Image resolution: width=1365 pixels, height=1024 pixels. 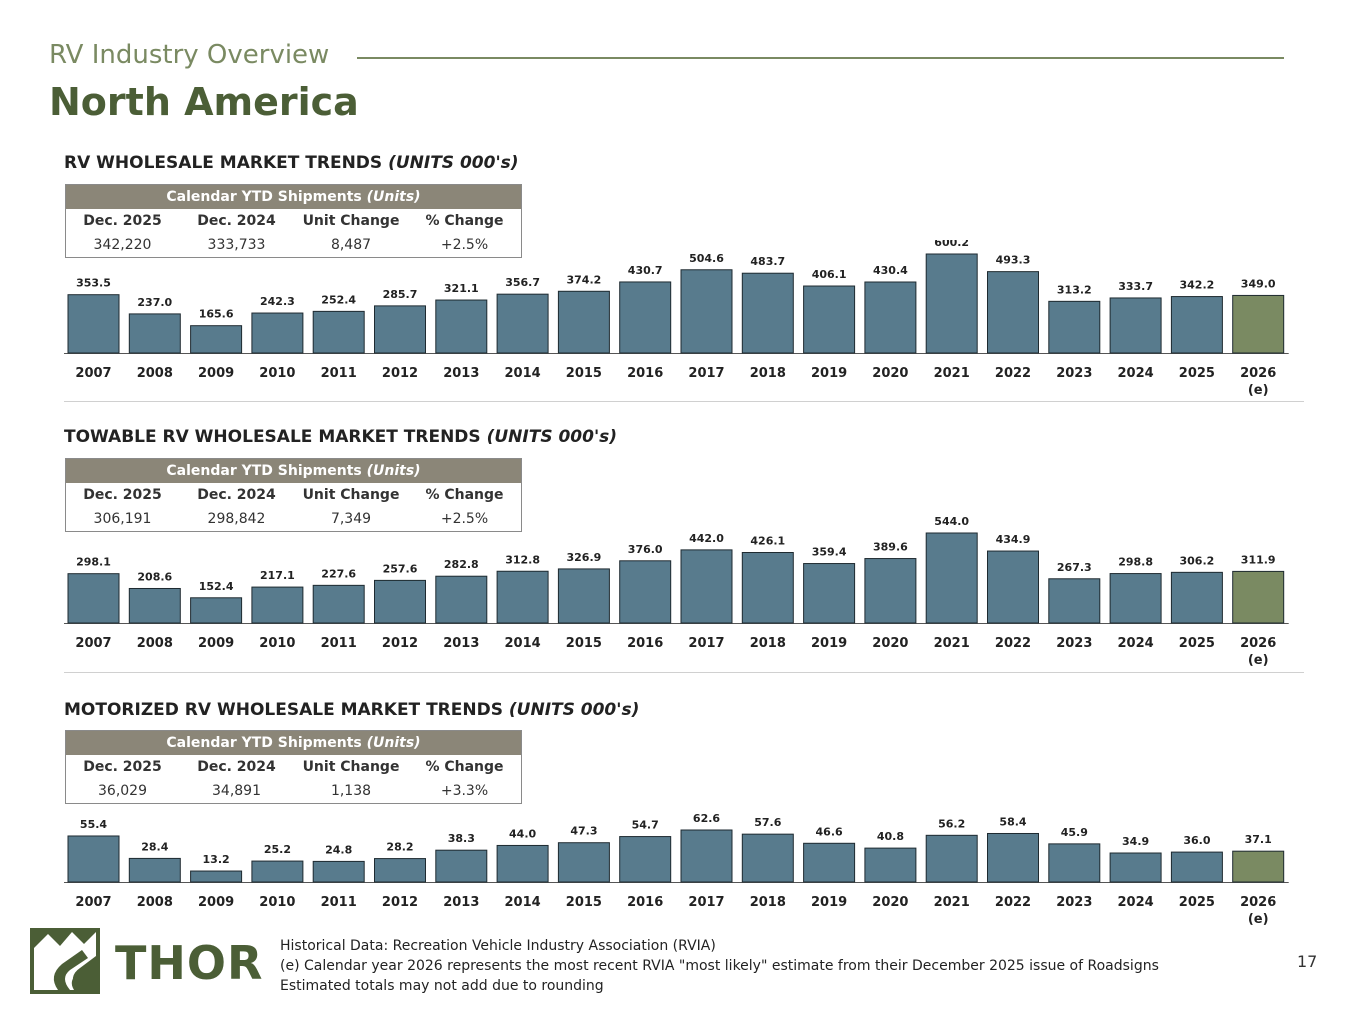 What do you see at coordinates (291, 163) in the screenshot?
I see `section-title-rv: RV WHOLESALE MARKET TRENDS (UNITS 000's)` at bounding box center [291, 163].